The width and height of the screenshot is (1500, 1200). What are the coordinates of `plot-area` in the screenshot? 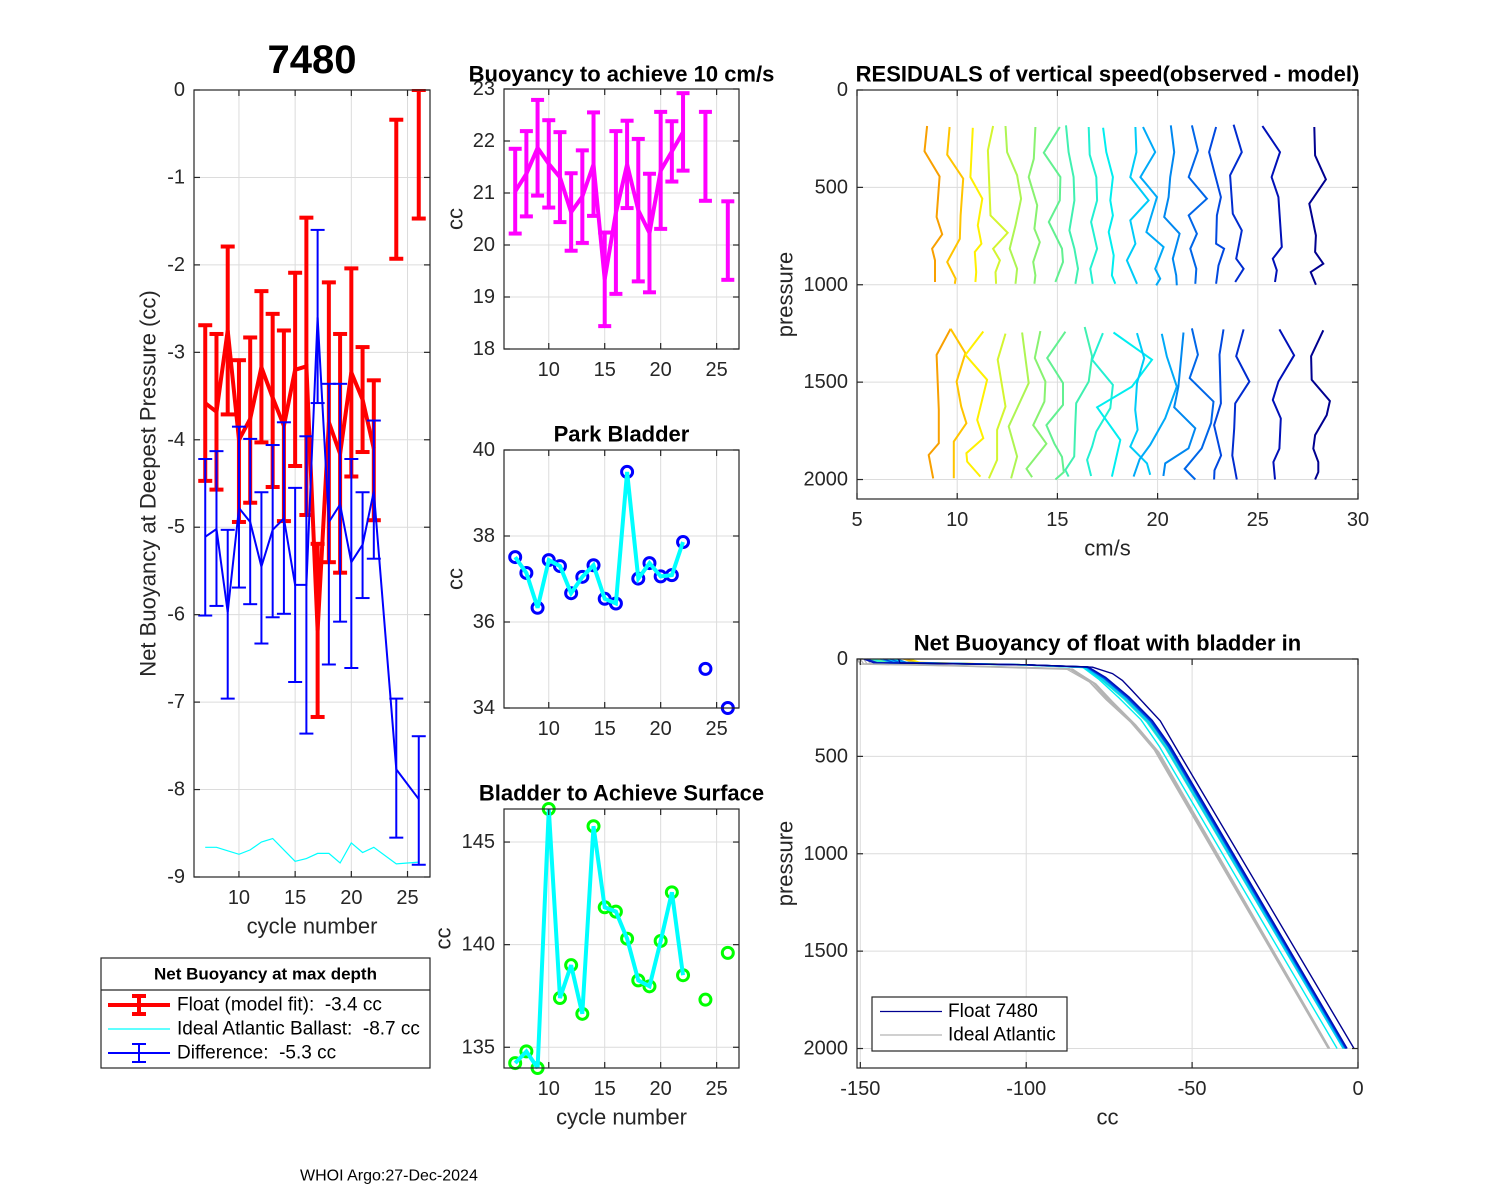 It's located at (621, 579).